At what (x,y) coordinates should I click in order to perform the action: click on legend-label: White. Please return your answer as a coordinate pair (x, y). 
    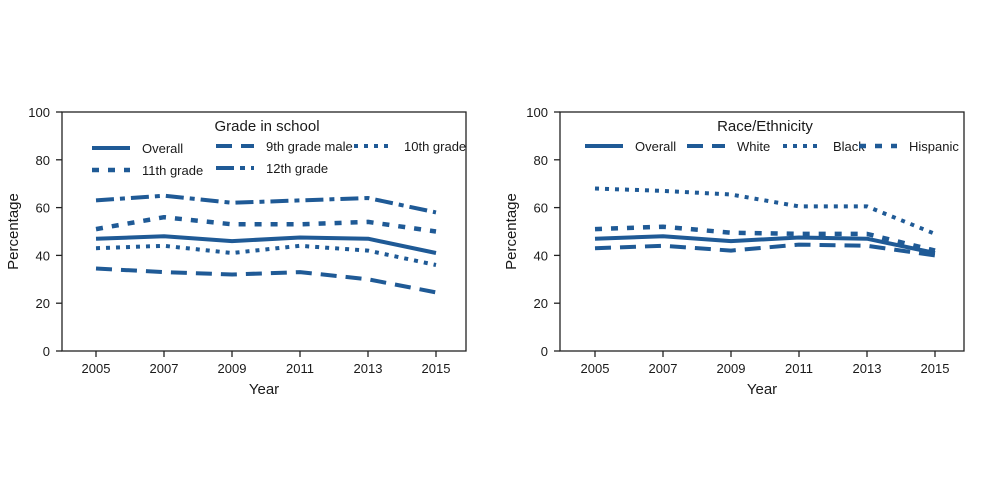
    Looking at the image, I should click on (753, 146).